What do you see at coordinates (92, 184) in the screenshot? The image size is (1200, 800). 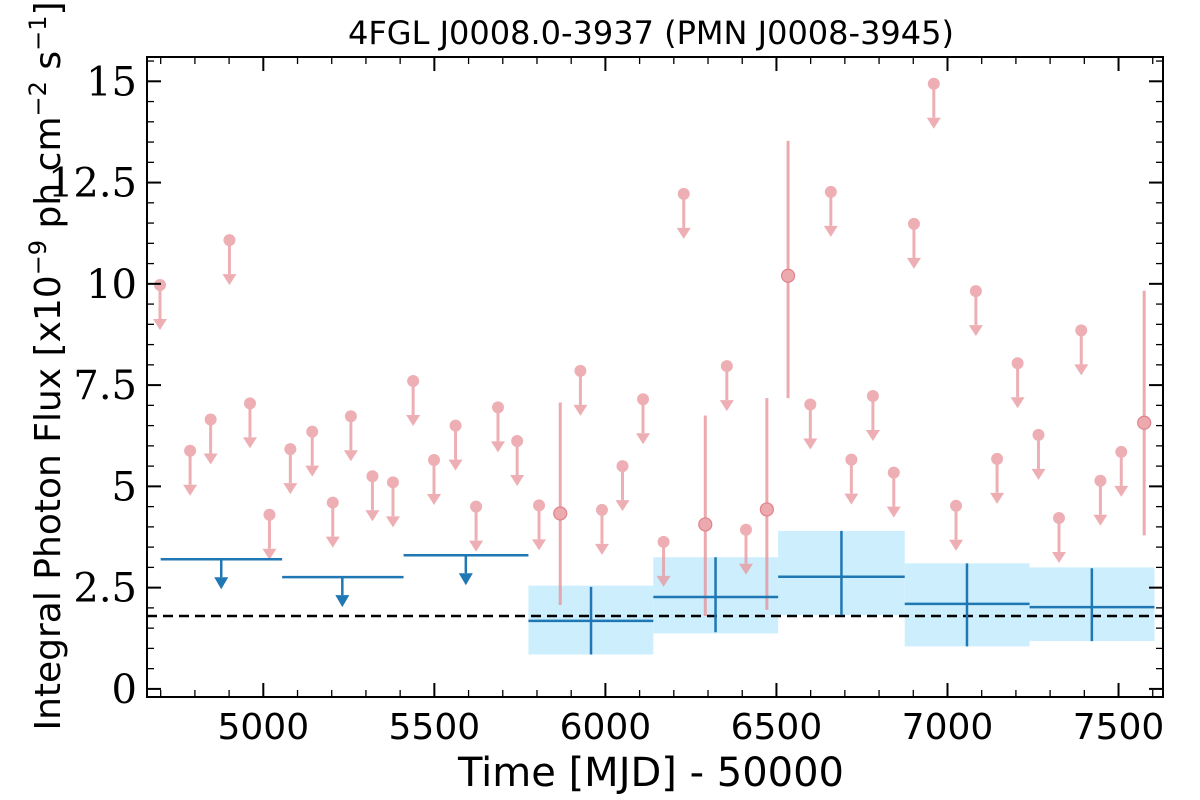 I see `y-tick-label: 12.5` at bounding box center [92, 184].